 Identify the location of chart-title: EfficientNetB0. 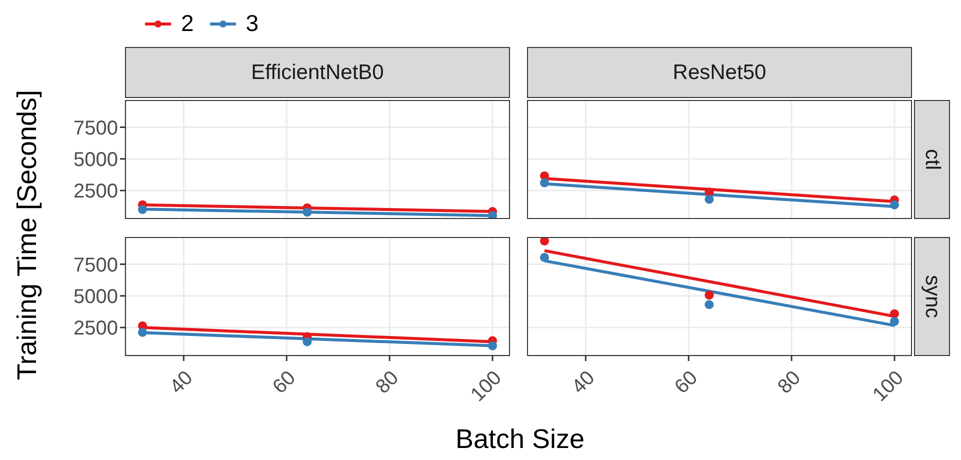
(317, 72).